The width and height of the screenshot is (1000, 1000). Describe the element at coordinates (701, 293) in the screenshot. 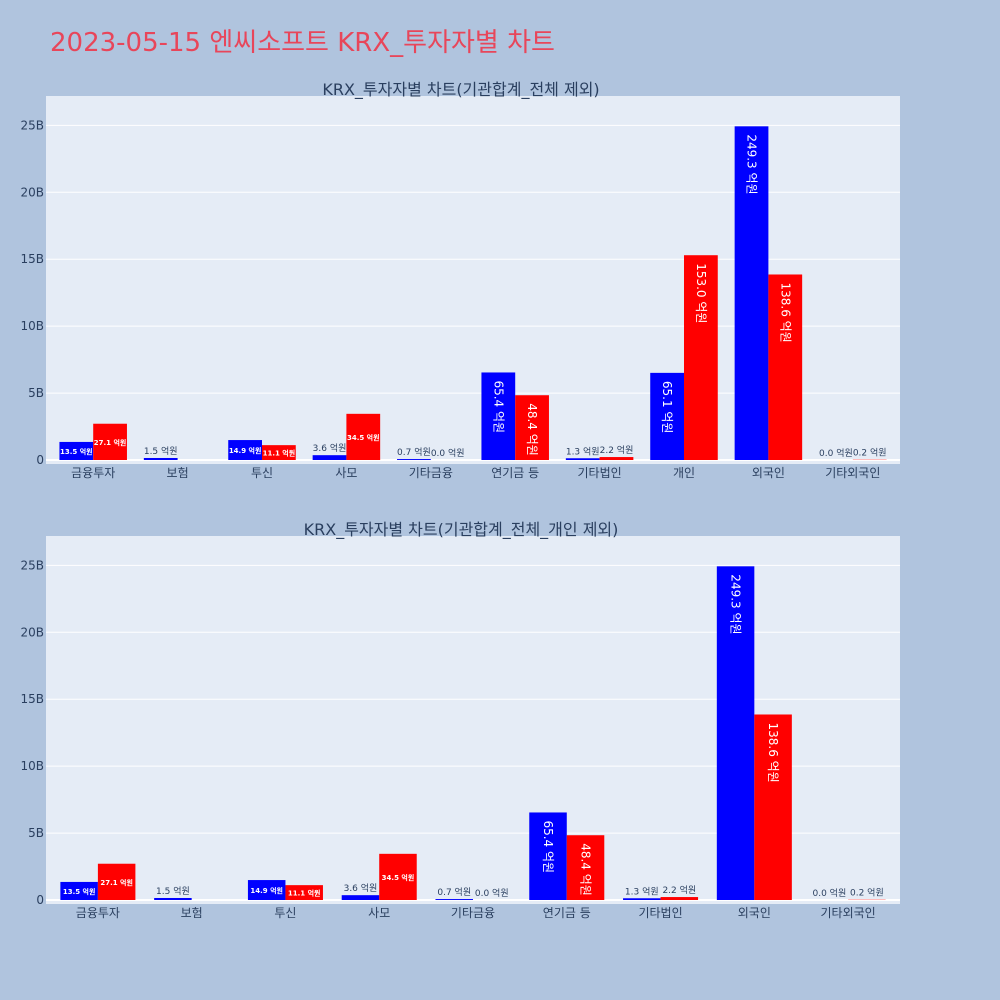

I see `bar-value-label: 153.0 억원` at that location.